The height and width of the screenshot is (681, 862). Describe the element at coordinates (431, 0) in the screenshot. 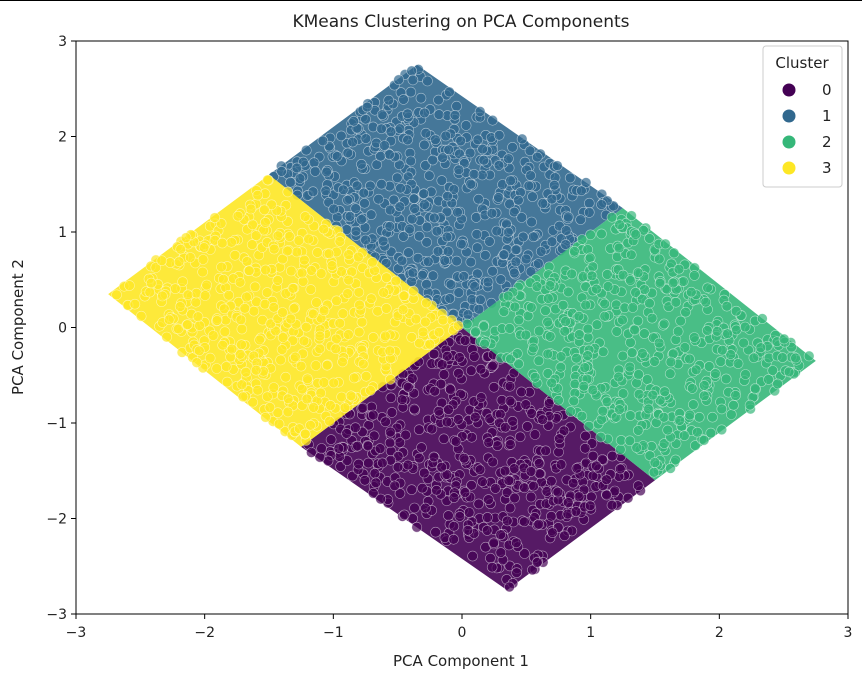

I see `window-top-border` at that location.